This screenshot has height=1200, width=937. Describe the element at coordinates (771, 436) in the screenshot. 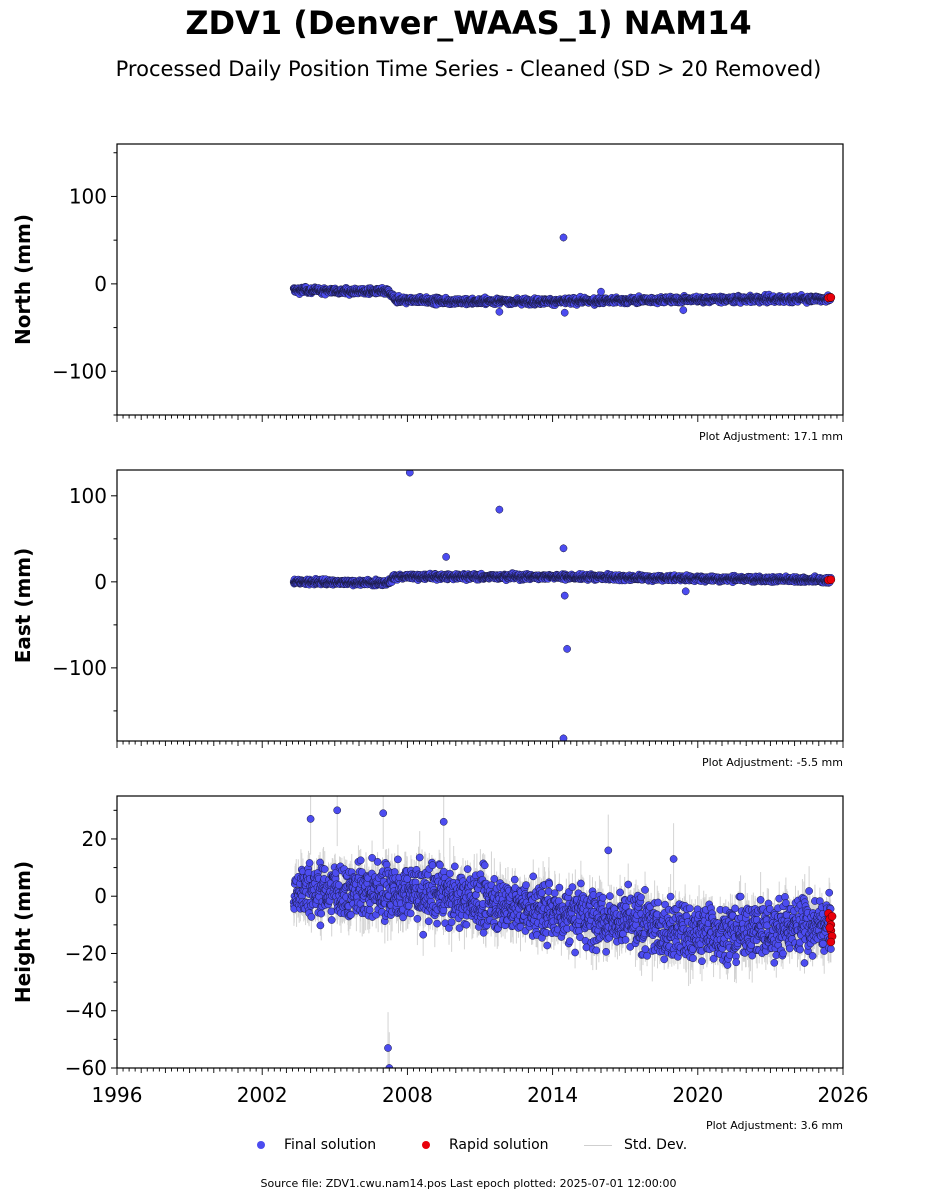

I see `plot-adjustment-note: Plot Adjustment: 17.1 mm` at that location.